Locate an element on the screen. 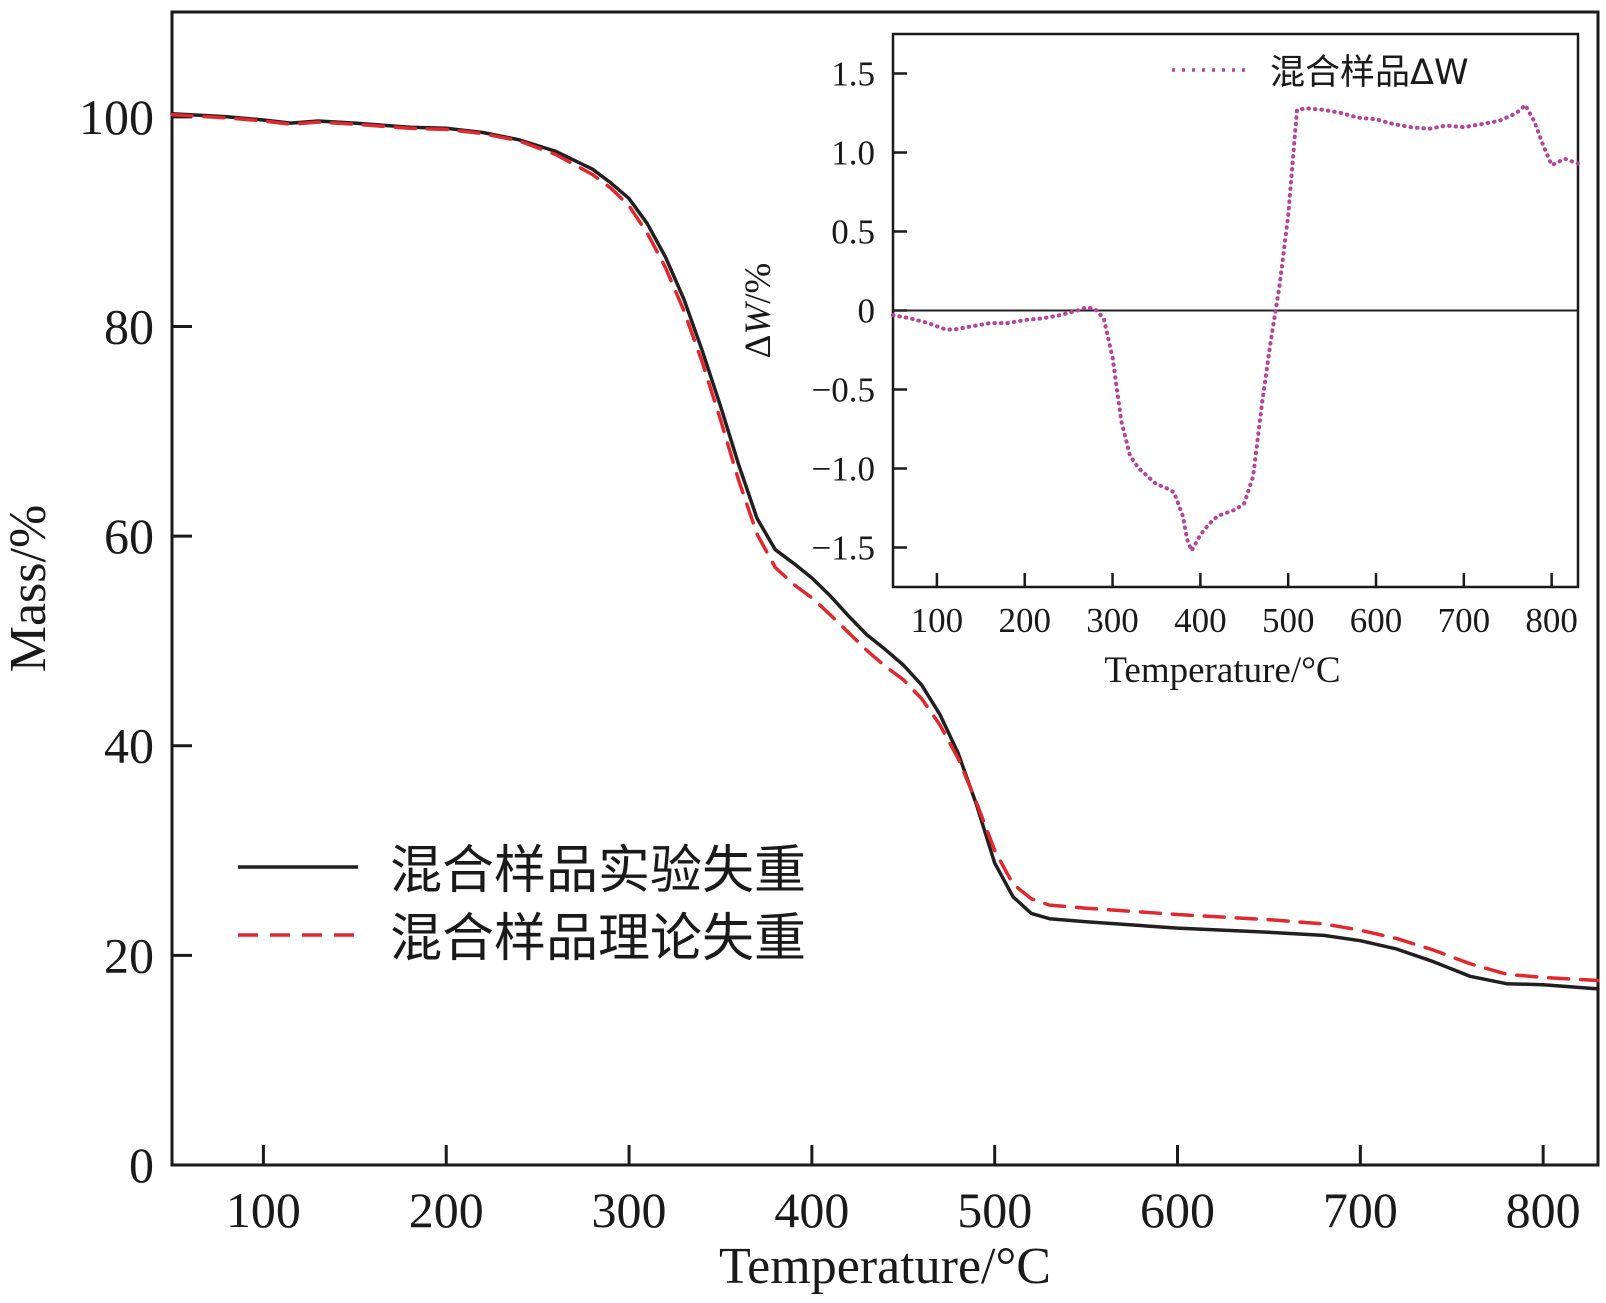 The height and width of the screenshot is (1303, 1606). legend-label-theoretical: 混合样品理论失重 is located at coordinates (598, 939).